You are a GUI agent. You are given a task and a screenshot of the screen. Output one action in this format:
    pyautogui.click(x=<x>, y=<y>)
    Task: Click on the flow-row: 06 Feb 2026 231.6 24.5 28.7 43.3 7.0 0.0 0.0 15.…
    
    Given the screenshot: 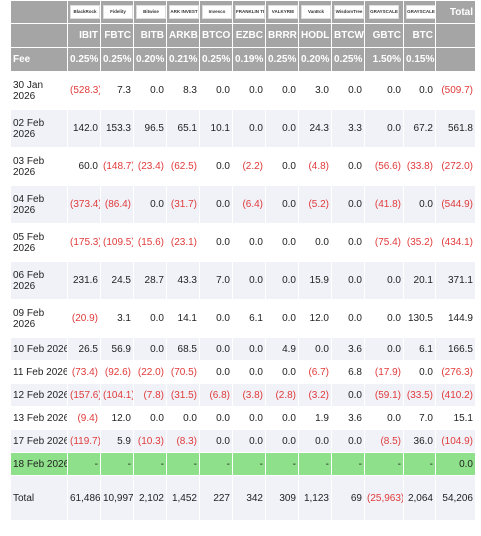 What is the action you would take?
    pyautogui.click(x=243, y=280)
    